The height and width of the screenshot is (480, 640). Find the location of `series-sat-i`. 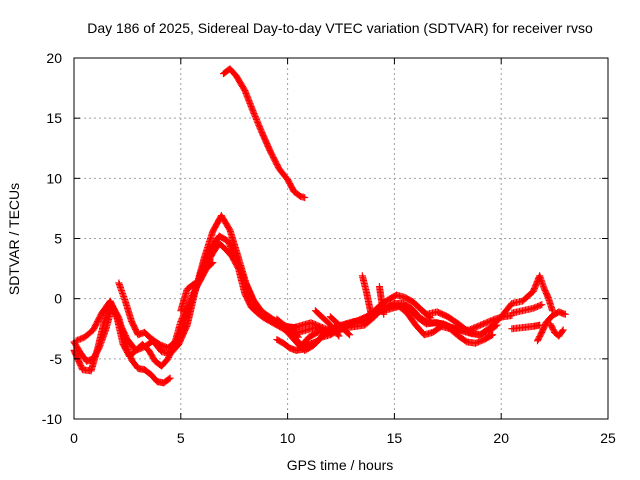

series-sat-i is located at coordinates (396, 319).